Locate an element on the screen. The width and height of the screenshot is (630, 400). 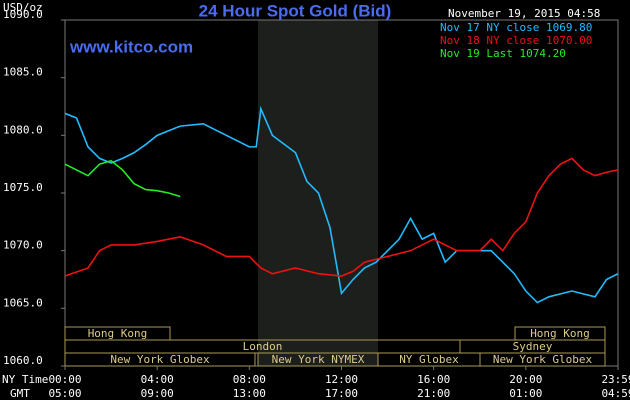
x-tick-label: 23:59 is located at coordinates (615, 379).